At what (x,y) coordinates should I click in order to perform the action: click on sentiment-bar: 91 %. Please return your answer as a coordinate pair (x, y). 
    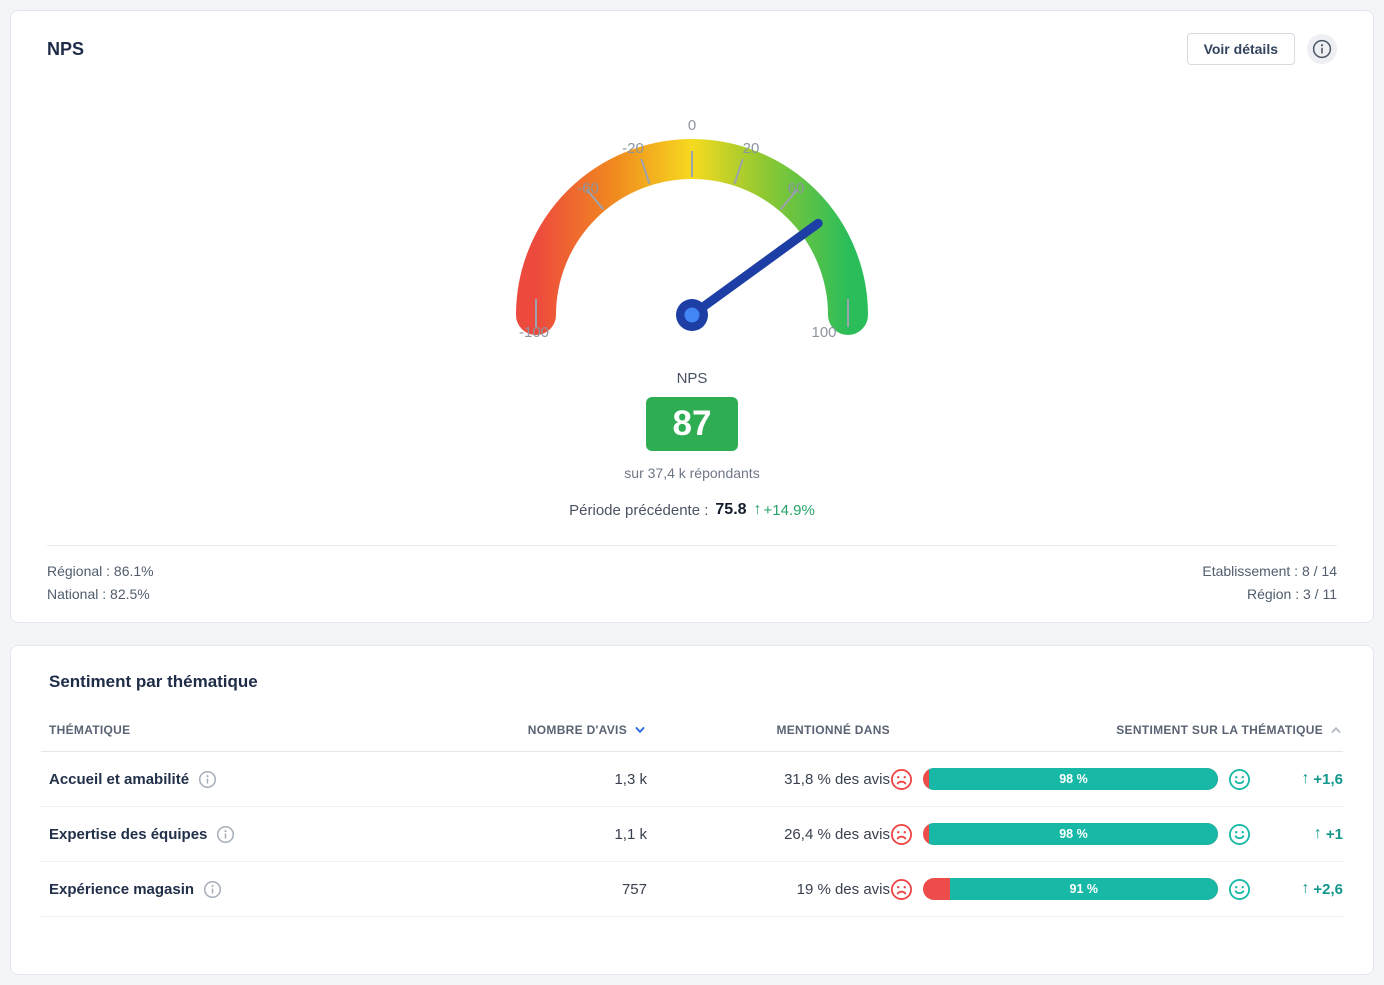
    Looking at the image, I should click on (1070, 889).